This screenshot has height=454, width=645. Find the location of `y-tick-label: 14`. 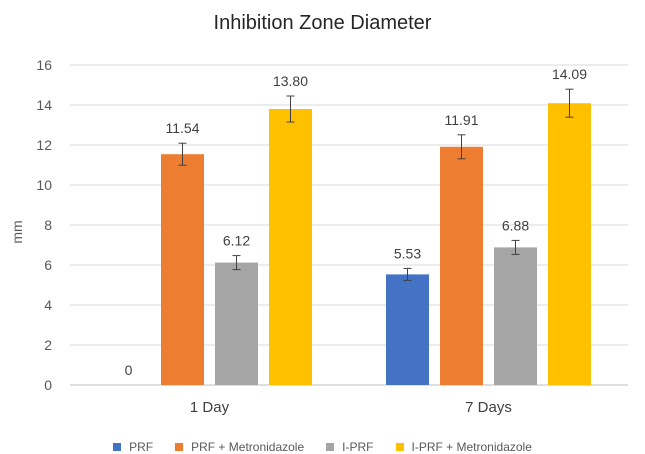

y-tick-label: 14 is located at coordinates (44, 105).